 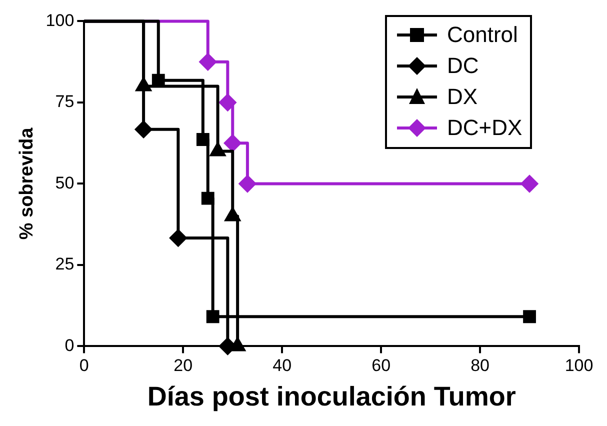 What do you see at coordinates (484, 127) in the screenshot?
I see `legend-label: DC+DX` at bounding box center [484, 127].